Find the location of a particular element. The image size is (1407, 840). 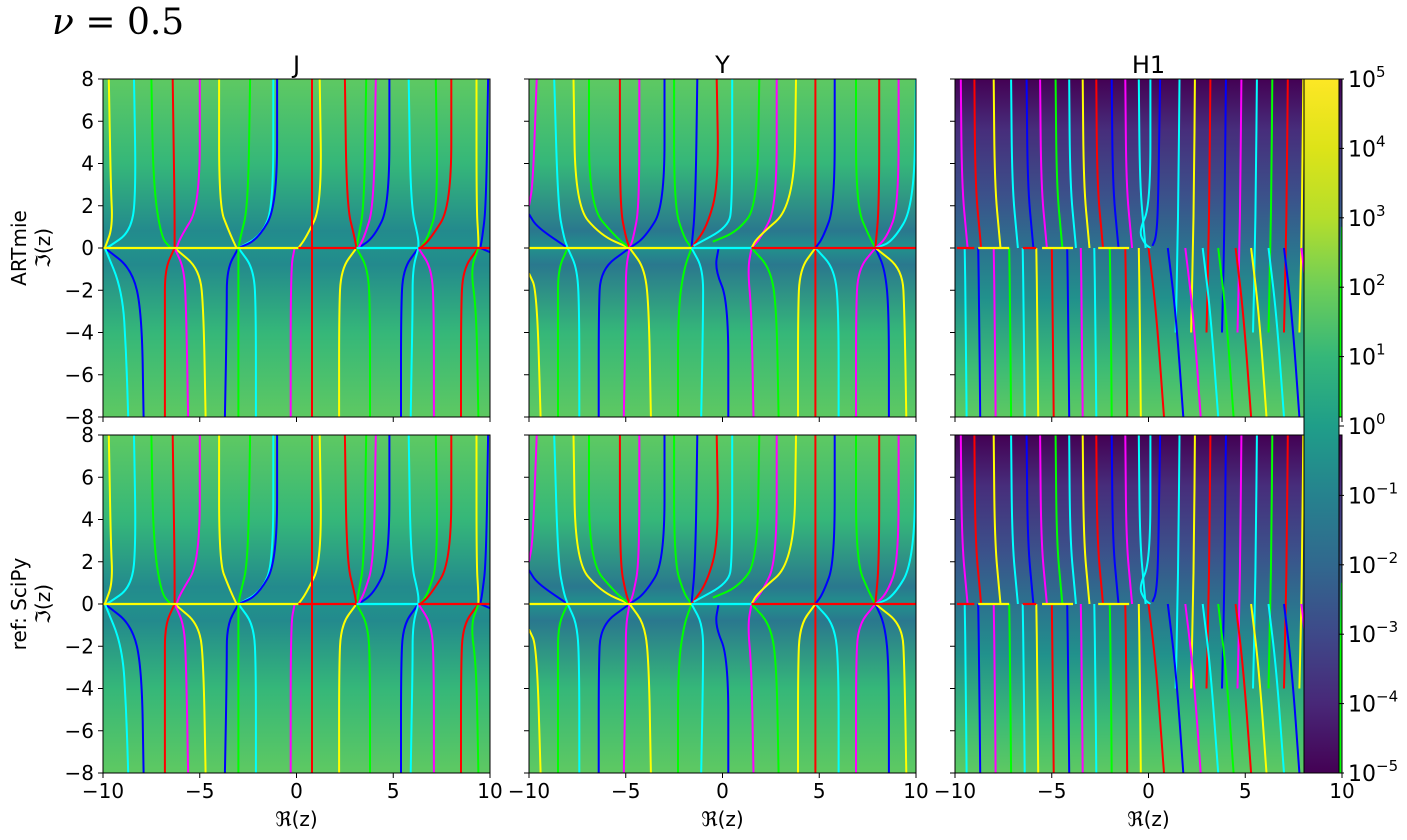

colorbar: 10⁵ 10⁴ 10³ 10² 10¹ 10⁰ 10⁻¹ 10⁻² 10⁻³ 10⁻⁴ 10⁻⁵ is located at coordinates (1350, 425).